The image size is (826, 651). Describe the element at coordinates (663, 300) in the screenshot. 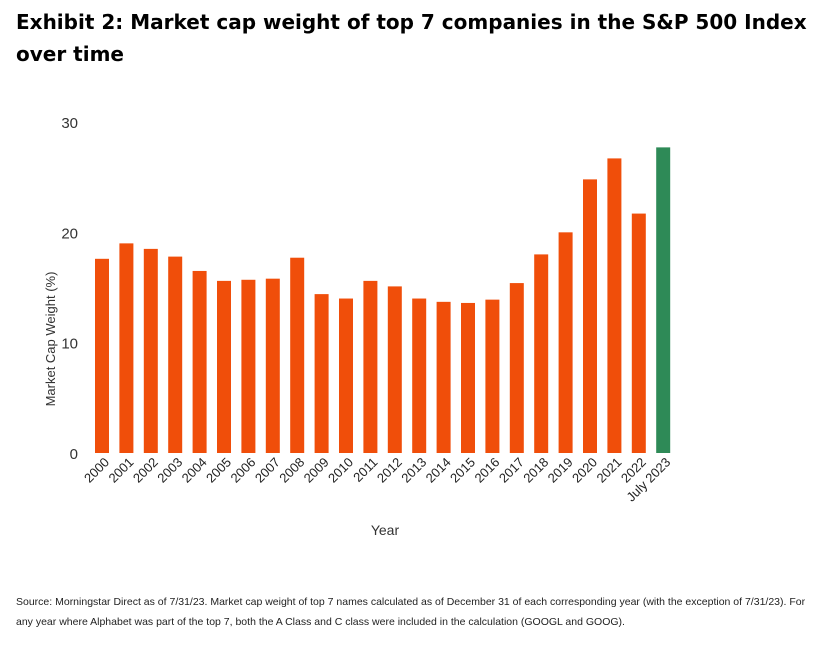

I see `bar-july-2023` at that location.